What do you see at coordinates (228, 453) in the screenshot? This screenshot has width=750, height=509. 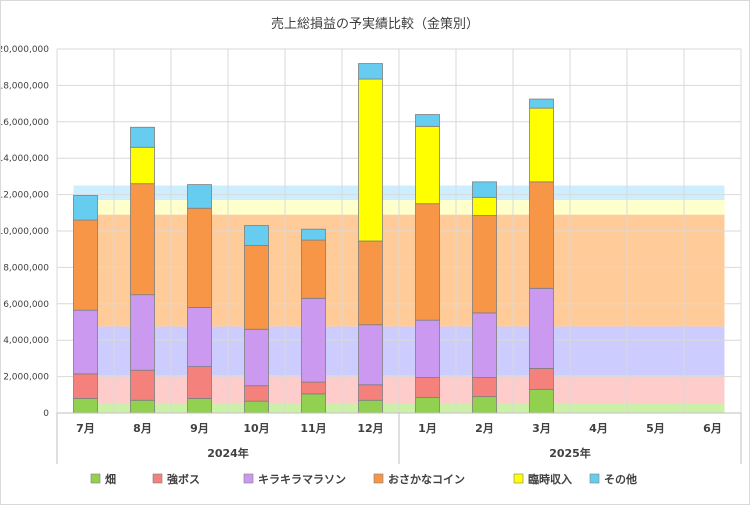 I see `year-label: 2024年` at bounding box center [228, 453].